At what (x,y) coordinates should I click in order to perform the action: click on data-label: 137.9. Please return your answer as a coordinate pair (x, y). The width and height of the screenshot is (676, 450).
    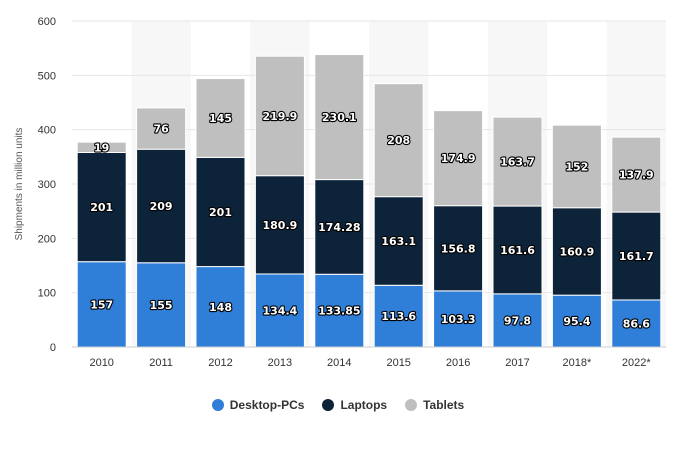
    Looking at the image, I should click on (636, 175).